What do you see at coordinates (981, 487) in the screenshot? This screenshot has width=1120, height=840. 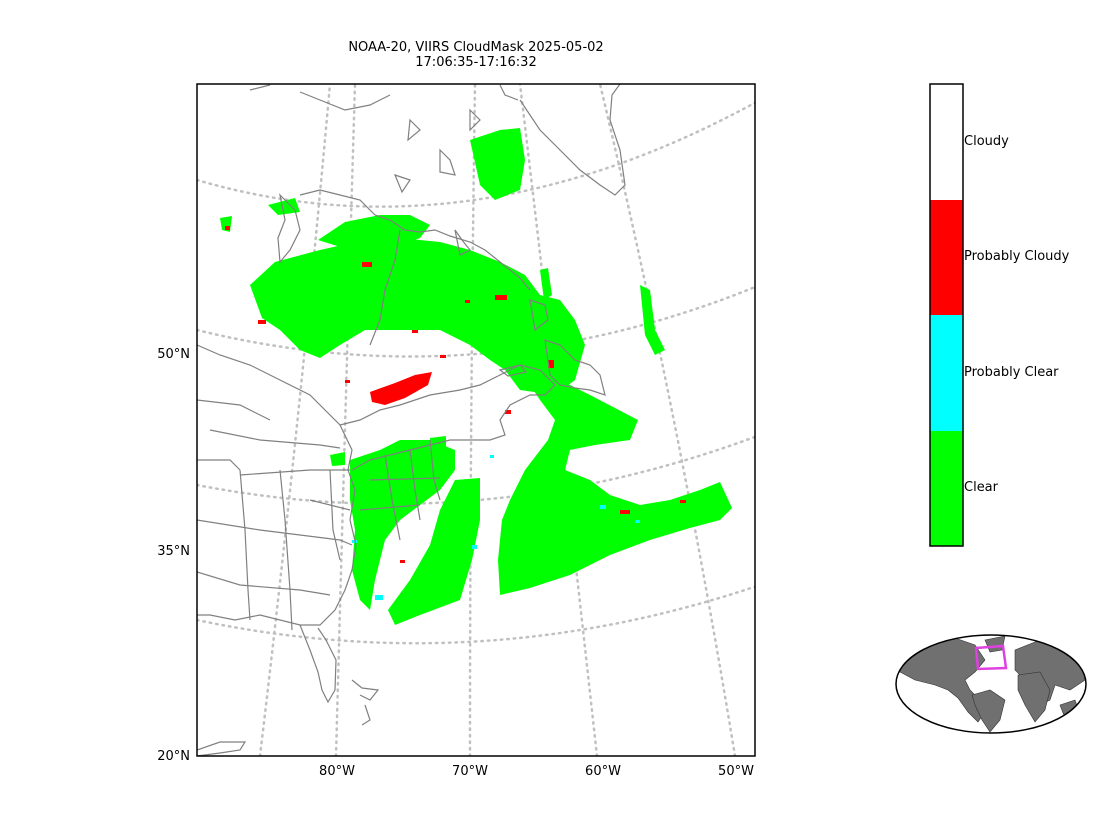 I see `legend-label-clear: Clear` at bounding box center [981, 487].